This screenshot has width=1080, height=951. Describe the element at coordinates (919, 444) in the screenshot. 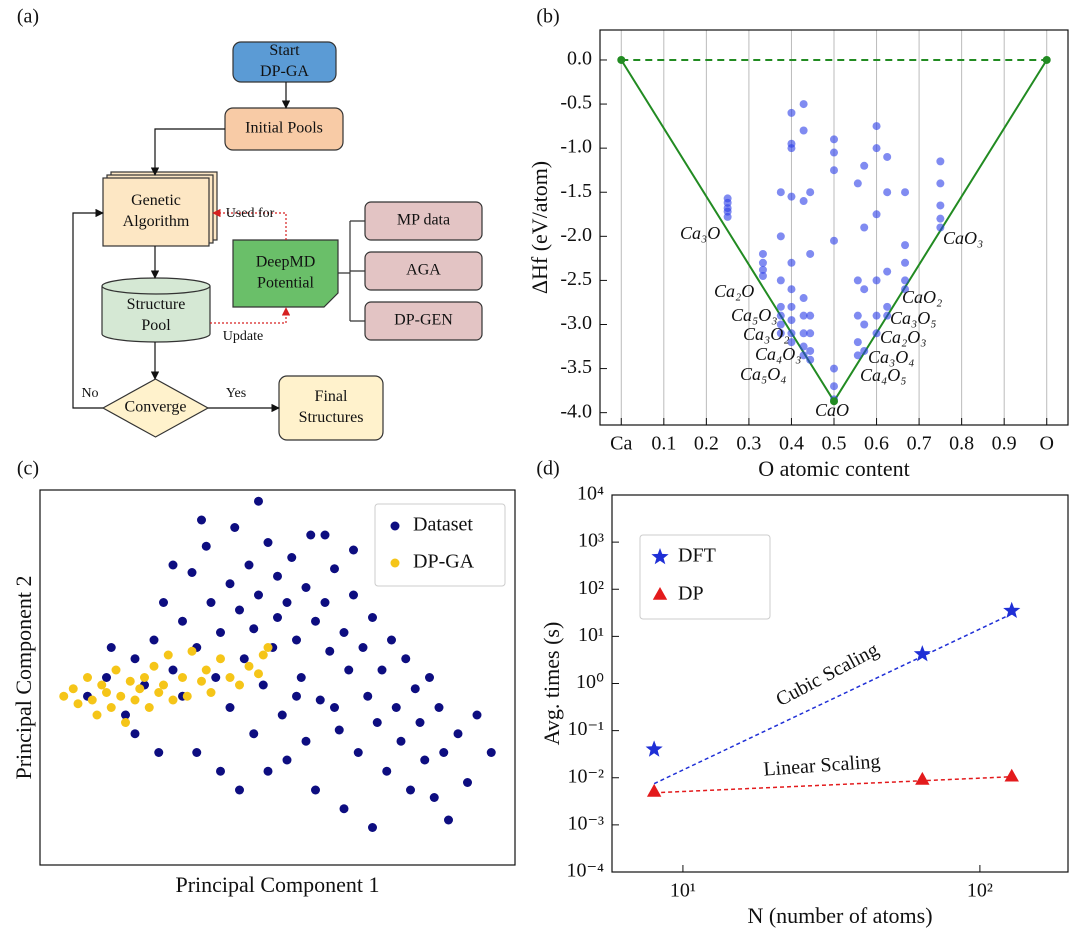

I see `x-tick-label: 0.7` at that location.